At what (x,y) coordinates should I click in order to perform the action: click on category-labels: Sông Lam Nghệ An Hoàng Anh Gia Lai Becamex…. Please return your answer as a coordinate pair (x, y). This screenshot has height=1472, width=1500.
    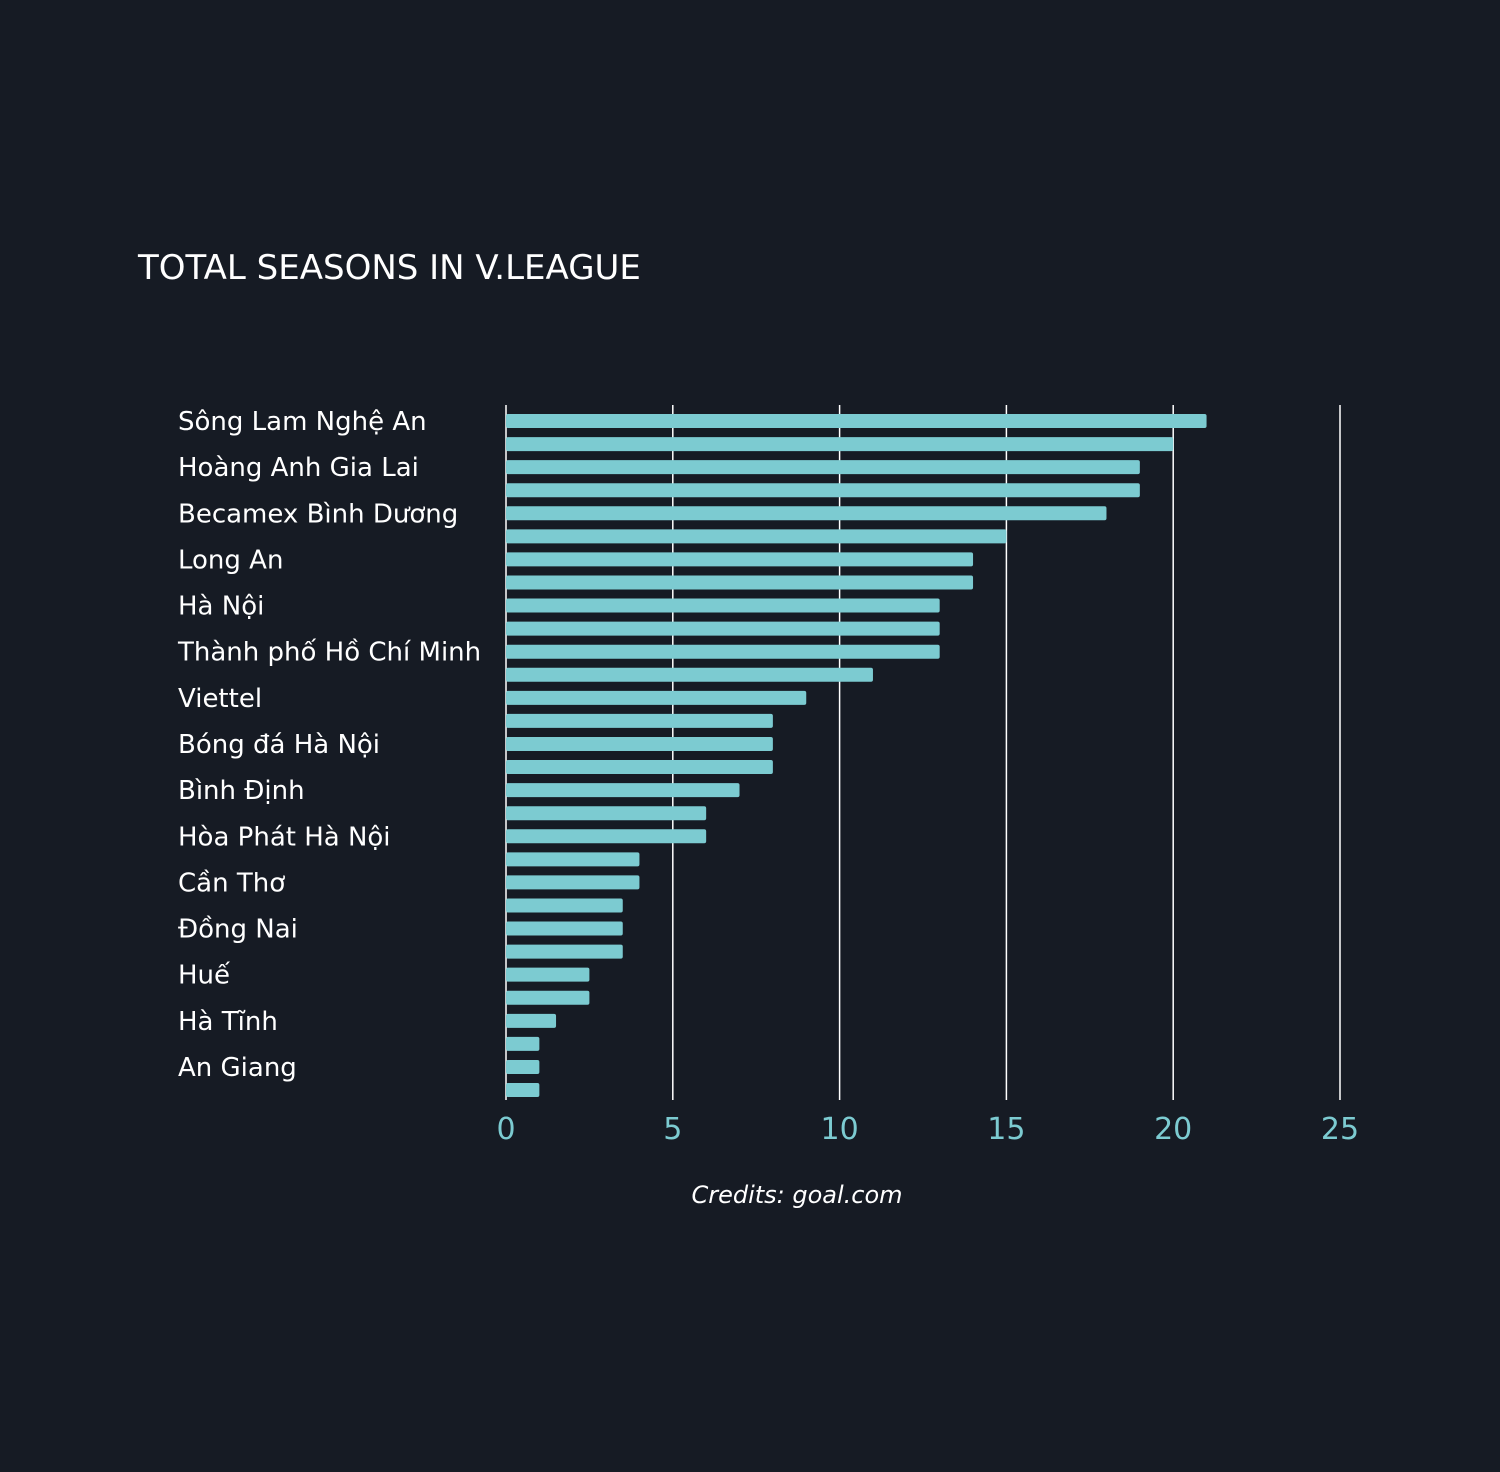
    Looking at the image, I should click on (329, 745).